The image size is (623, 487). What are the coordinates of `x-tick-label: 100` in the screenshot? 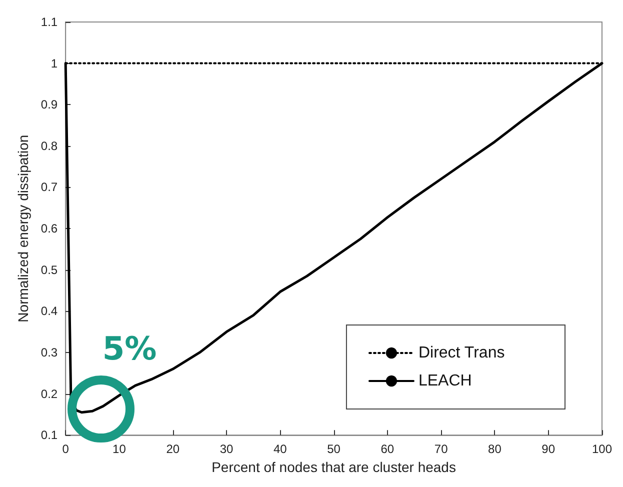 It's located at (602, 449).